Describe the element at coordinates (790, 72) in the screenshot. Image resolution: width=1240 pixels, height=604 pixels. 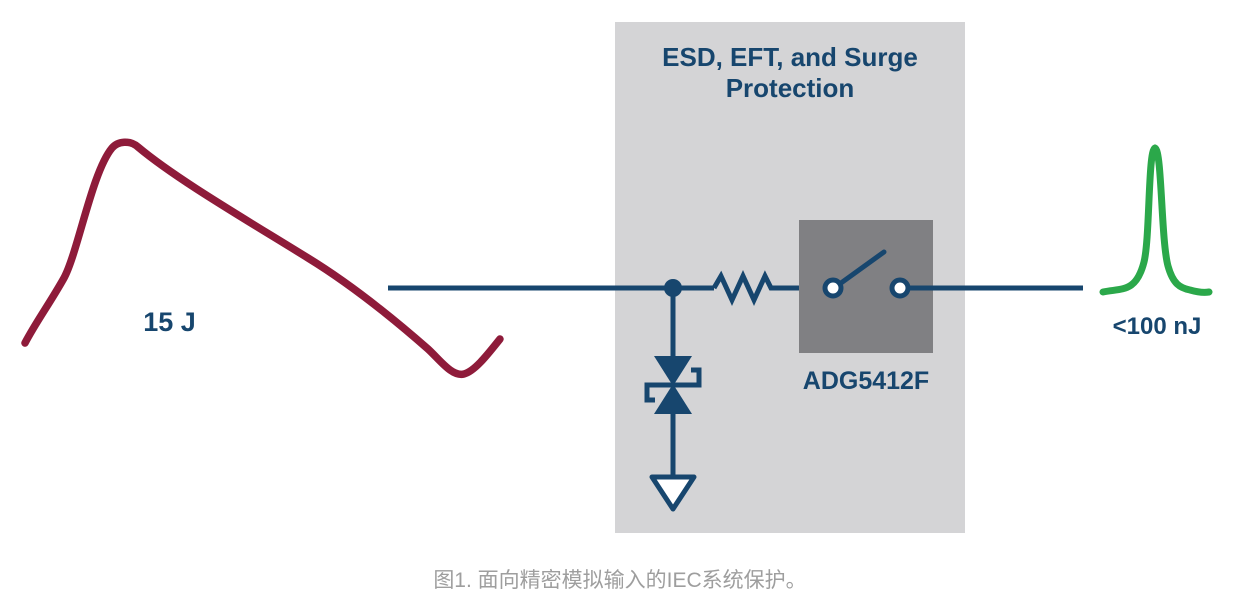
I see `panel-title: ESD, EFT, and Surge Protection` at that location.